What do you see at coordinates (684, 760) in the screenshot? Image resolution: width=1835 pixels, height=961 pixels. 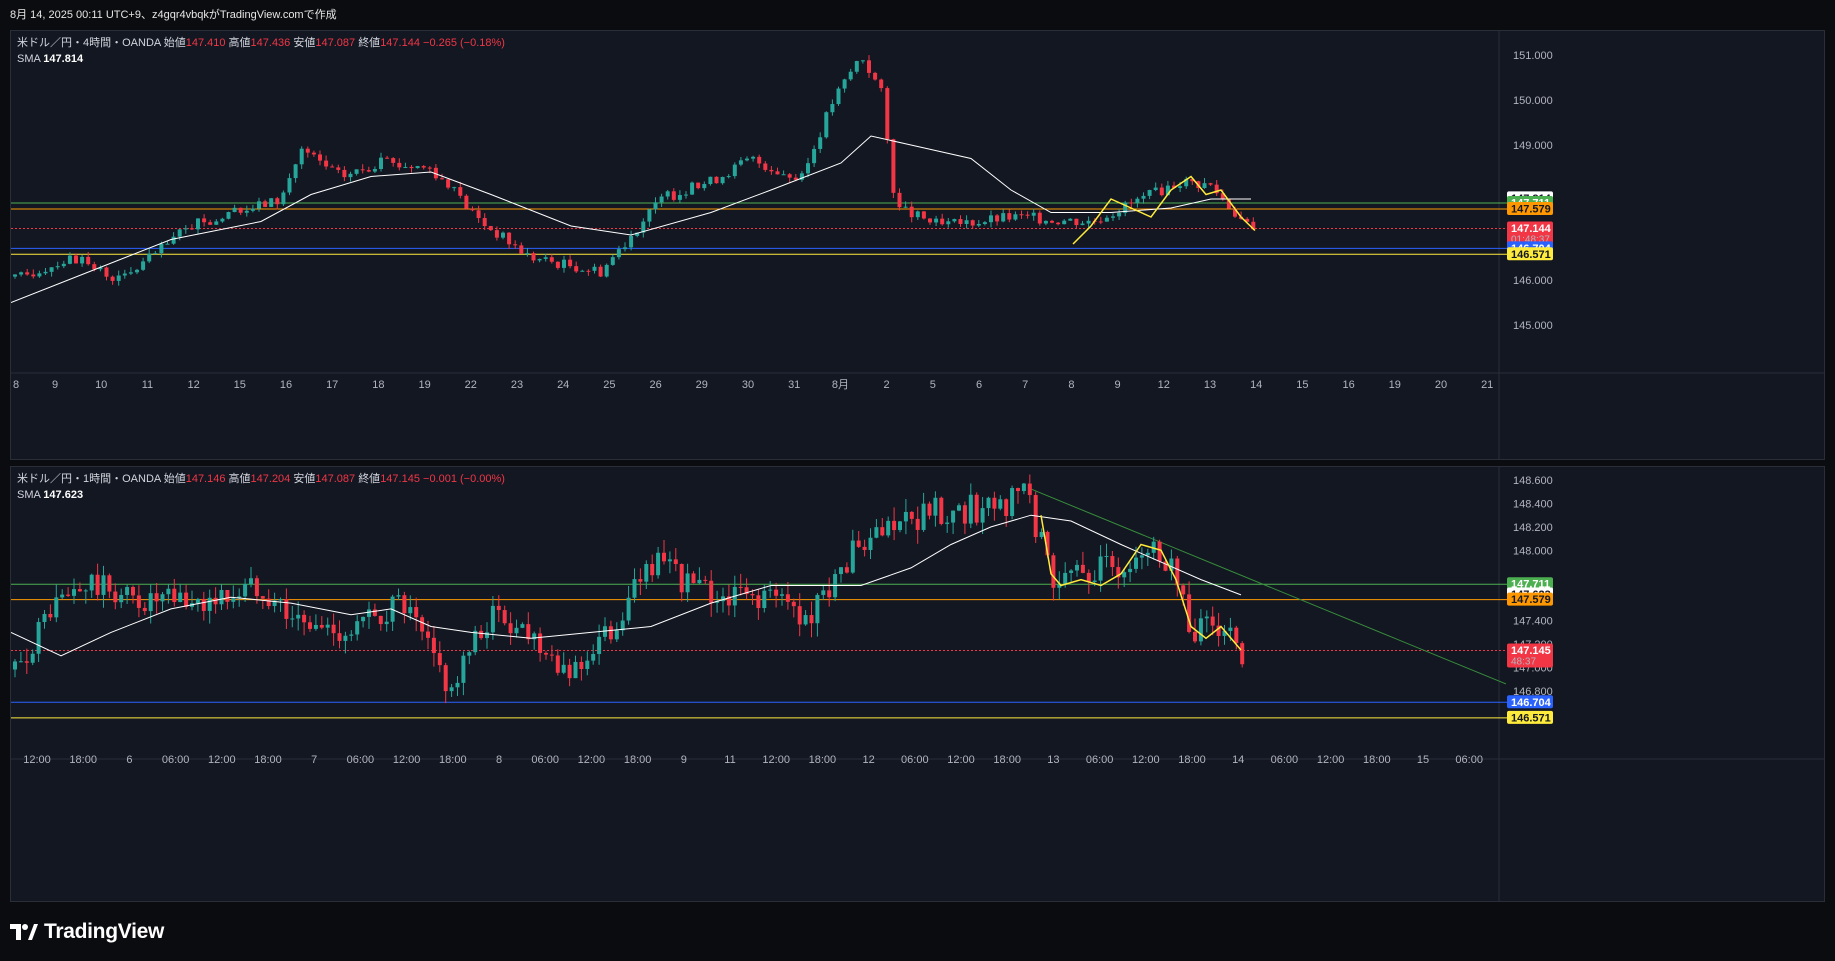 I see `time-axis-label: 9` at bounding box center [684, 760].